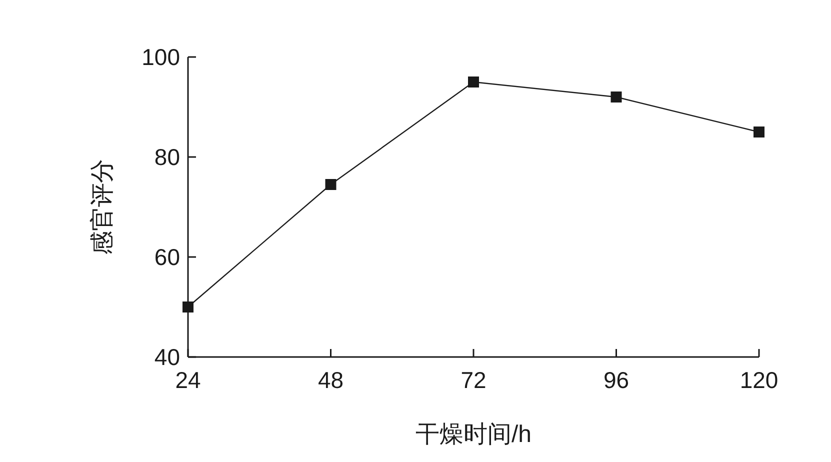 The width and height of the screenshot is (831, 462). Describe the element at coordinates (102, 207) in the screenshot. I see `y-axis-title: 感官评分` at that location.